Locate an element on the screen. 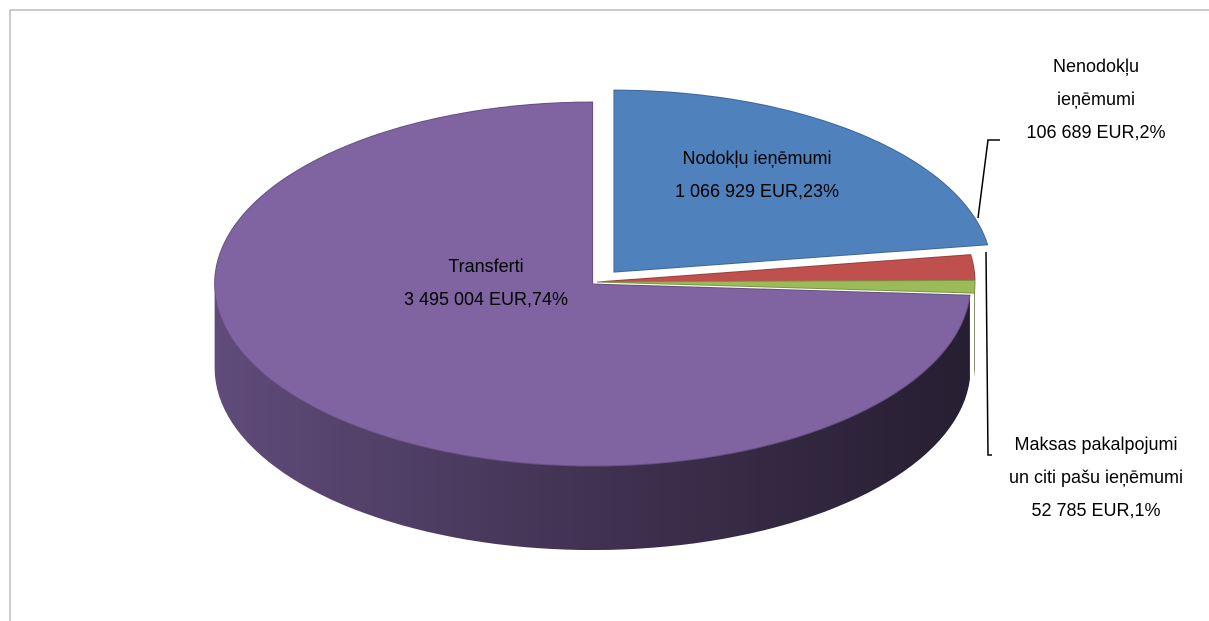  label-name: Maksas pakalpojumi un citi pašu ieņēmumi is located at coordinates (1096, 460).